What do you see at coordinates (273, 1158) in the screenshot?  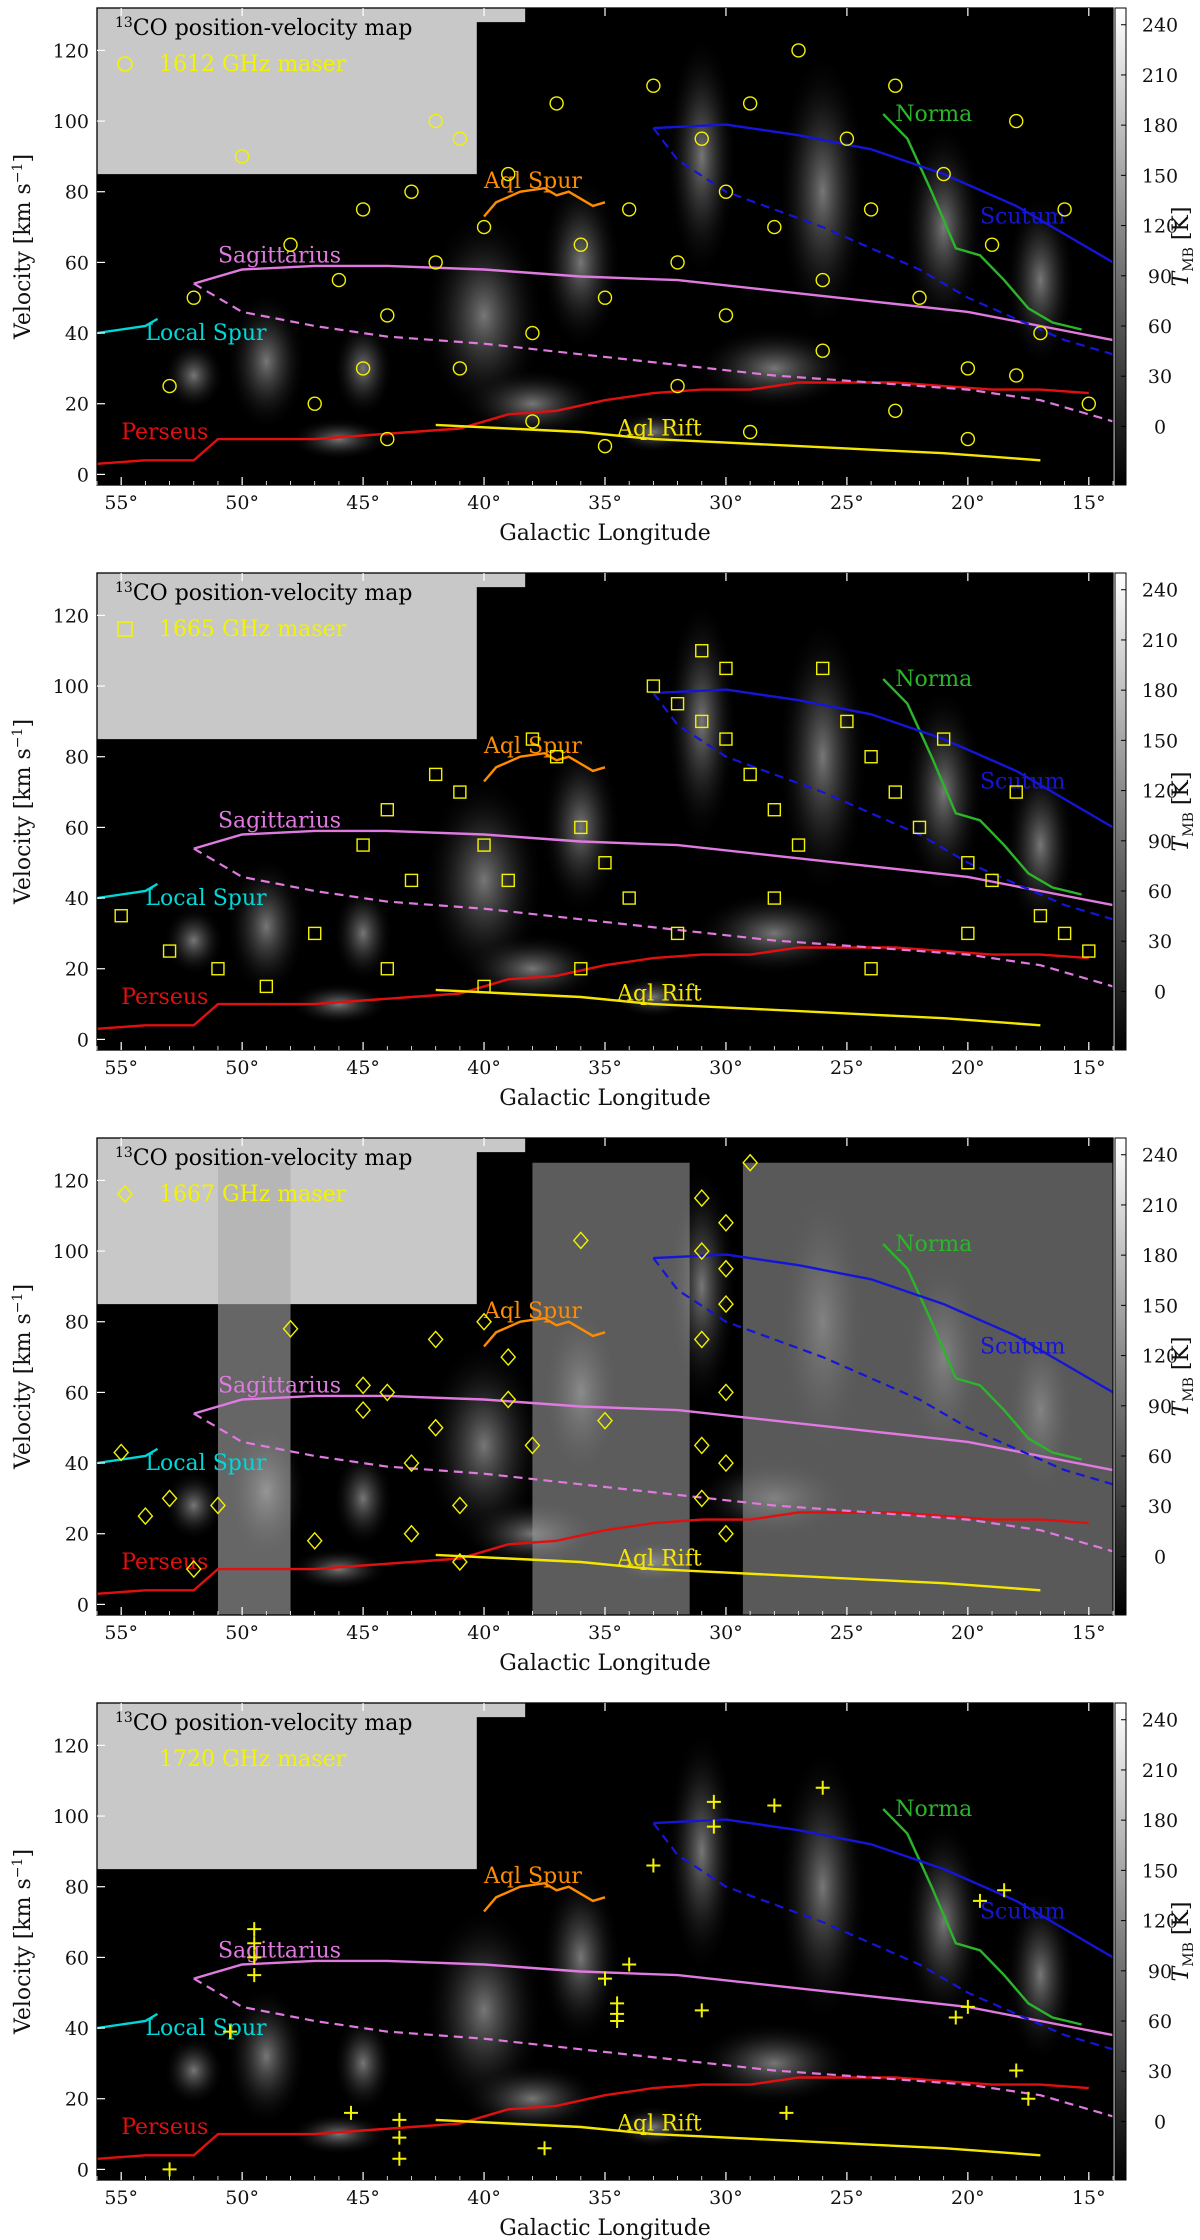 I see `panel-title-text: CO position-velocity map` at bounding box center [273, 1158].